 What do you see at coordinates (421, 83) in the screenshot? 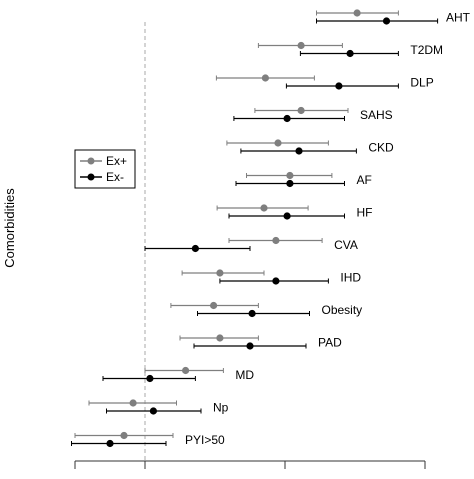
I see `row-label: DLP` at bounding box center [421, 83].